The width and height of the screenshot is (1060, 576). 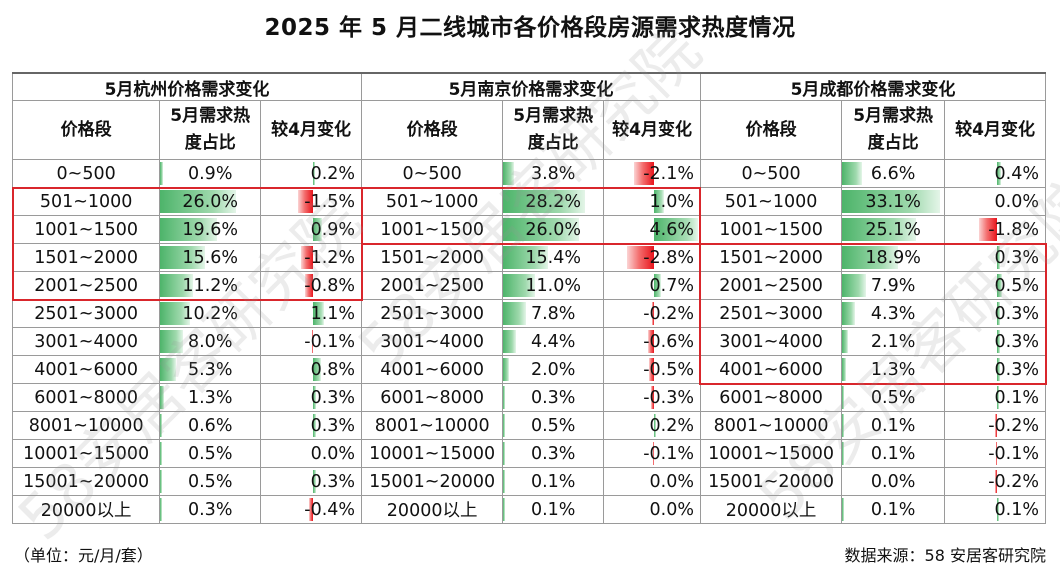 What do you see at coordinates (668, 173) in the screenshot?
I see `change-value: -2.1%` at bounding box center [668, 173].